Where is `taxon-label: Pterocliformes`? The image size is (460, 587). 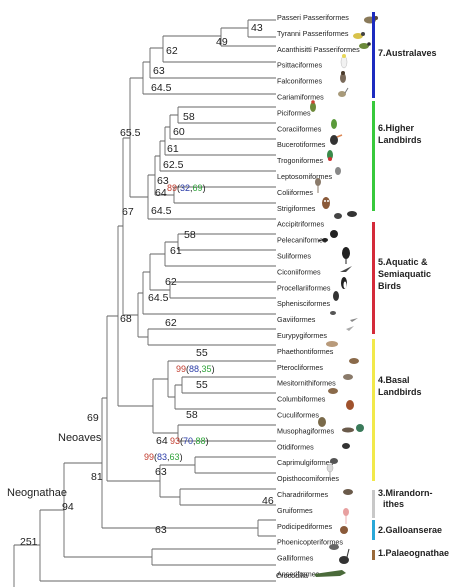 taxon-label: Pterocliformes is located at coordinates (300, 367).